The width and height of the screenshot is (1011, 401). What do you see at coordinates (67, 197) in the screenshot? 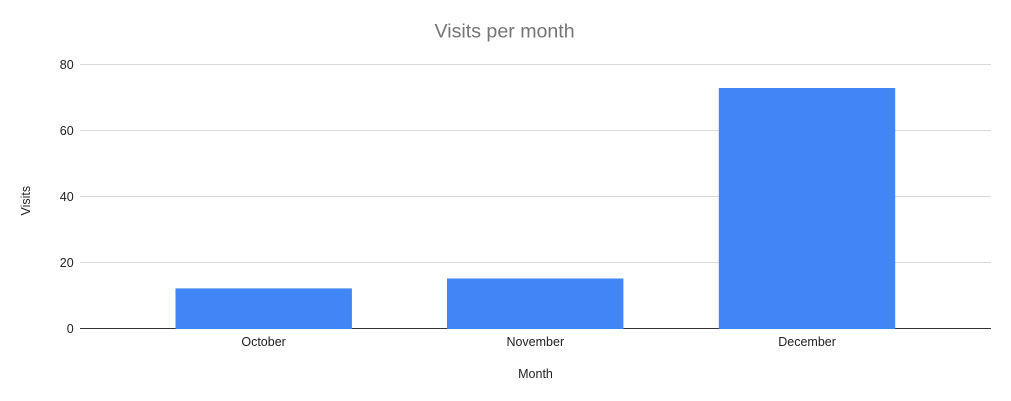
I see `svg-text: 40` at bounding box center [67, 197].